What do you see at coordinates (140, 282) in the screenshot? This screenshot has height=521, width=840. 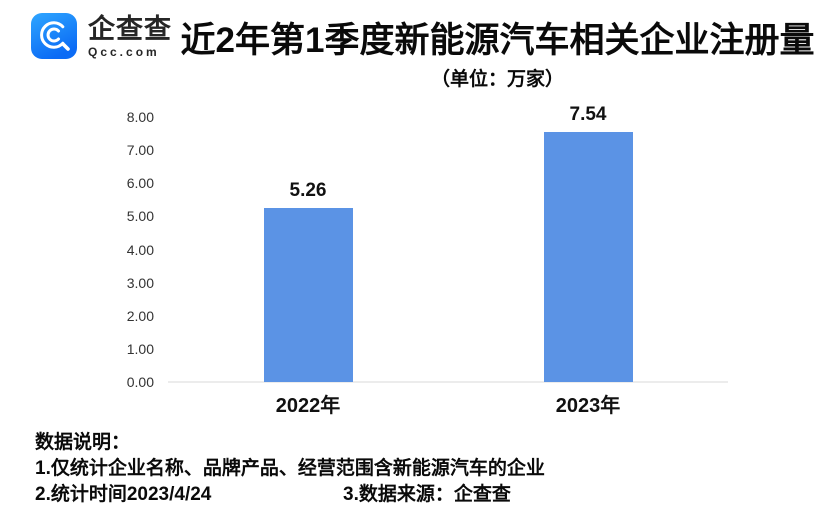 I see `y-axis-tick-label: 3.00` at bounding box center [140, 282].